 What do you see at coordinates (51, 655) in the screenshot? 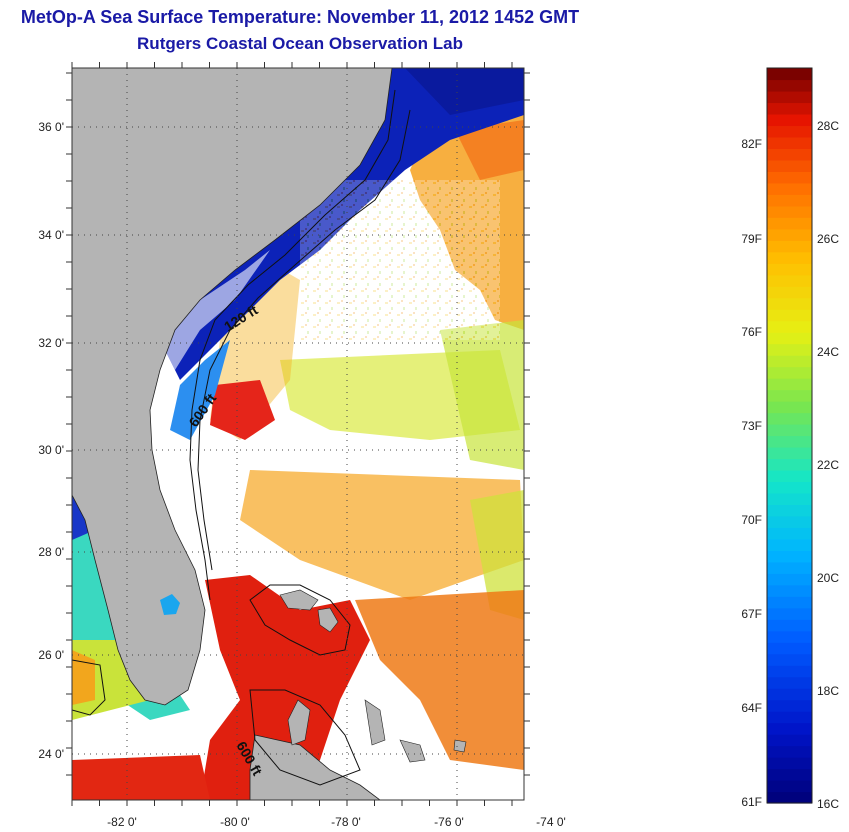
I see `lat-label-26: 26 0'` at bounding box center [51, 655].